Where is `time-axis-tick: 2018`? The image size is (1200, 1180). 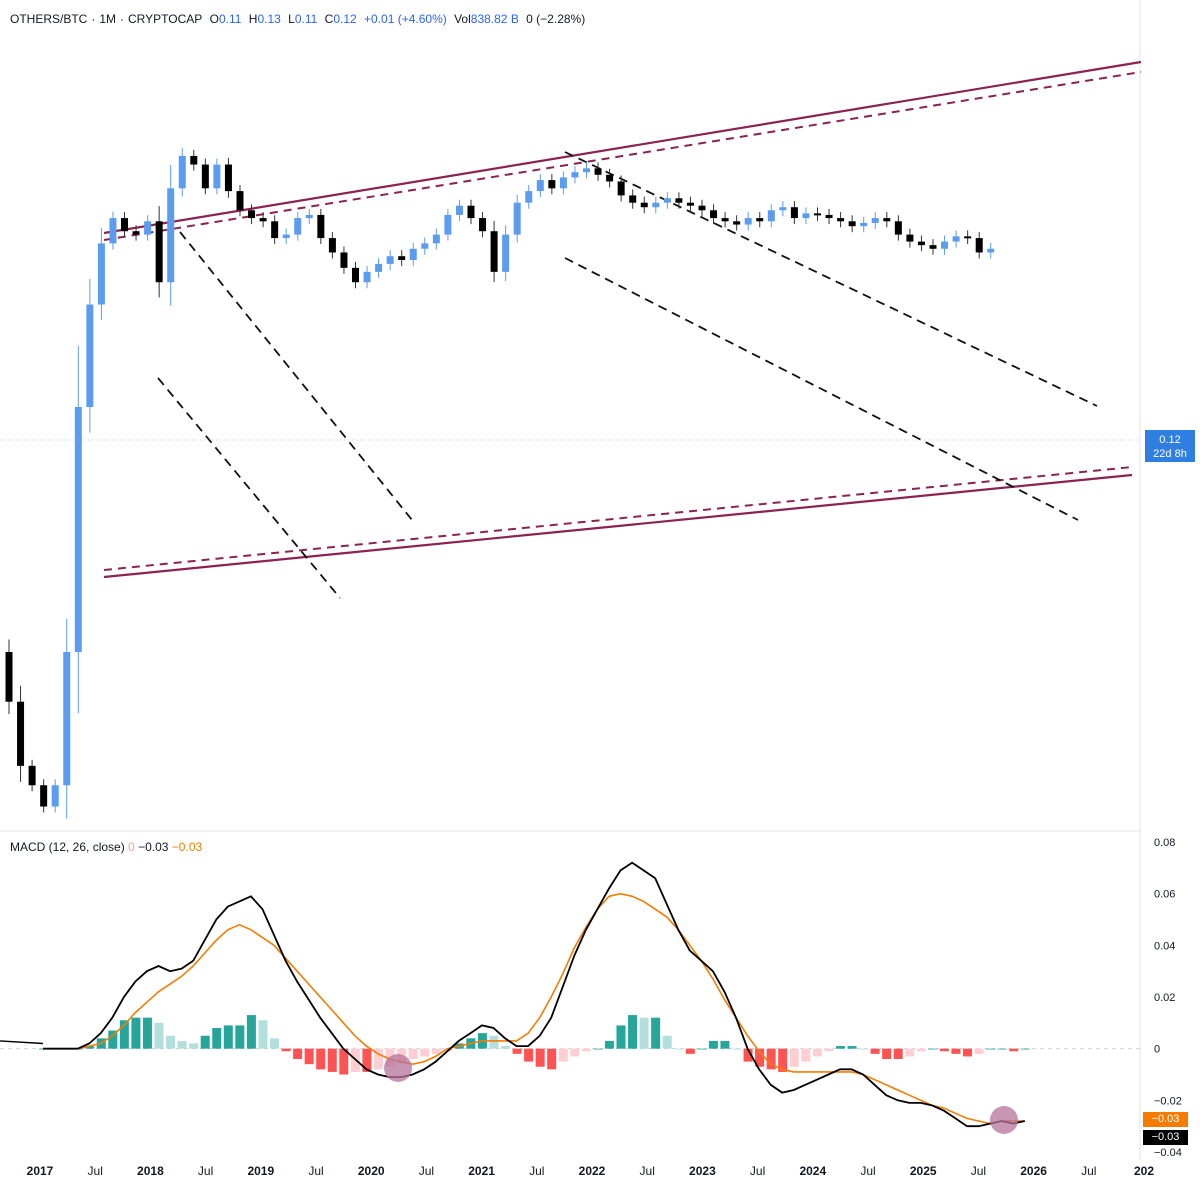
time-axis-tick: 2018 is located at coordinates (150, 1171).